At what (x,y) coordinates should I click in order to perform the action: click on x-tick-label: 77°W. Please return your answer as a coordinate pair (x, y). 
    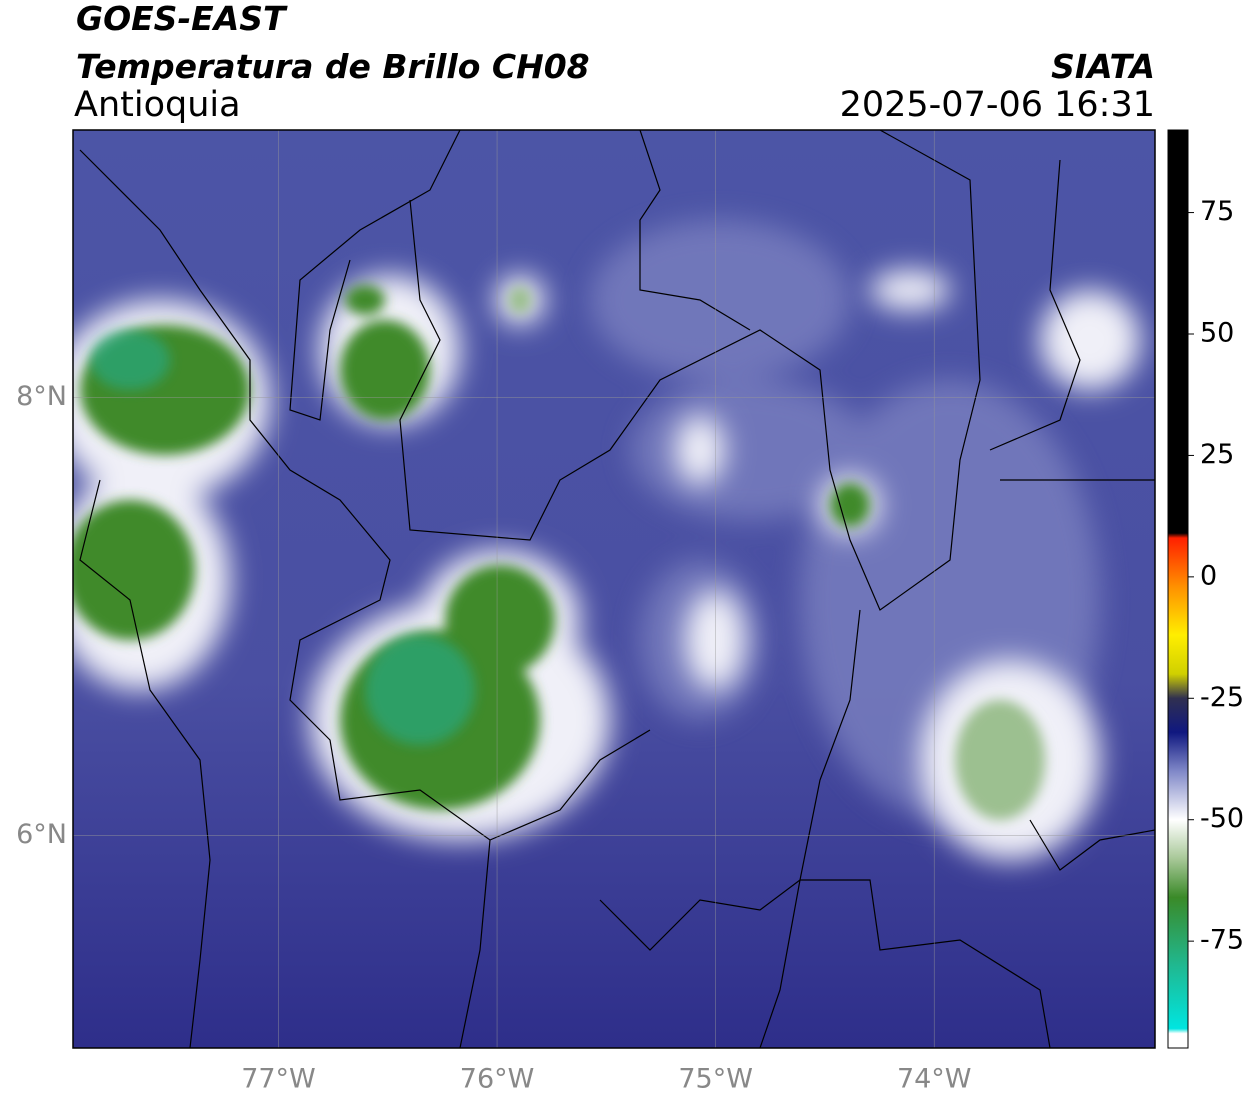
    Looking at the image, I should click on (278, 1079).